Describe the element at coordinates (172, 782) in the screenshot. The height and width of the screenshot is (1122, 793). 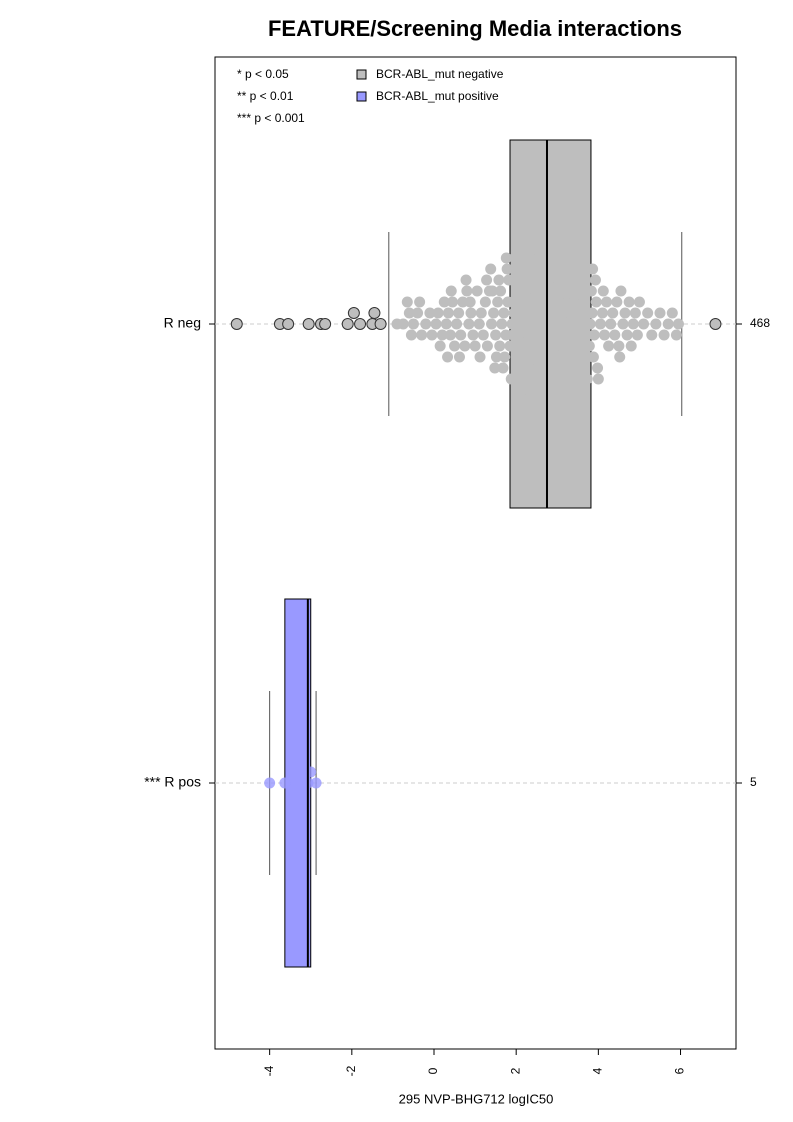
I see `y-tick-label: *** R pos` at that location.